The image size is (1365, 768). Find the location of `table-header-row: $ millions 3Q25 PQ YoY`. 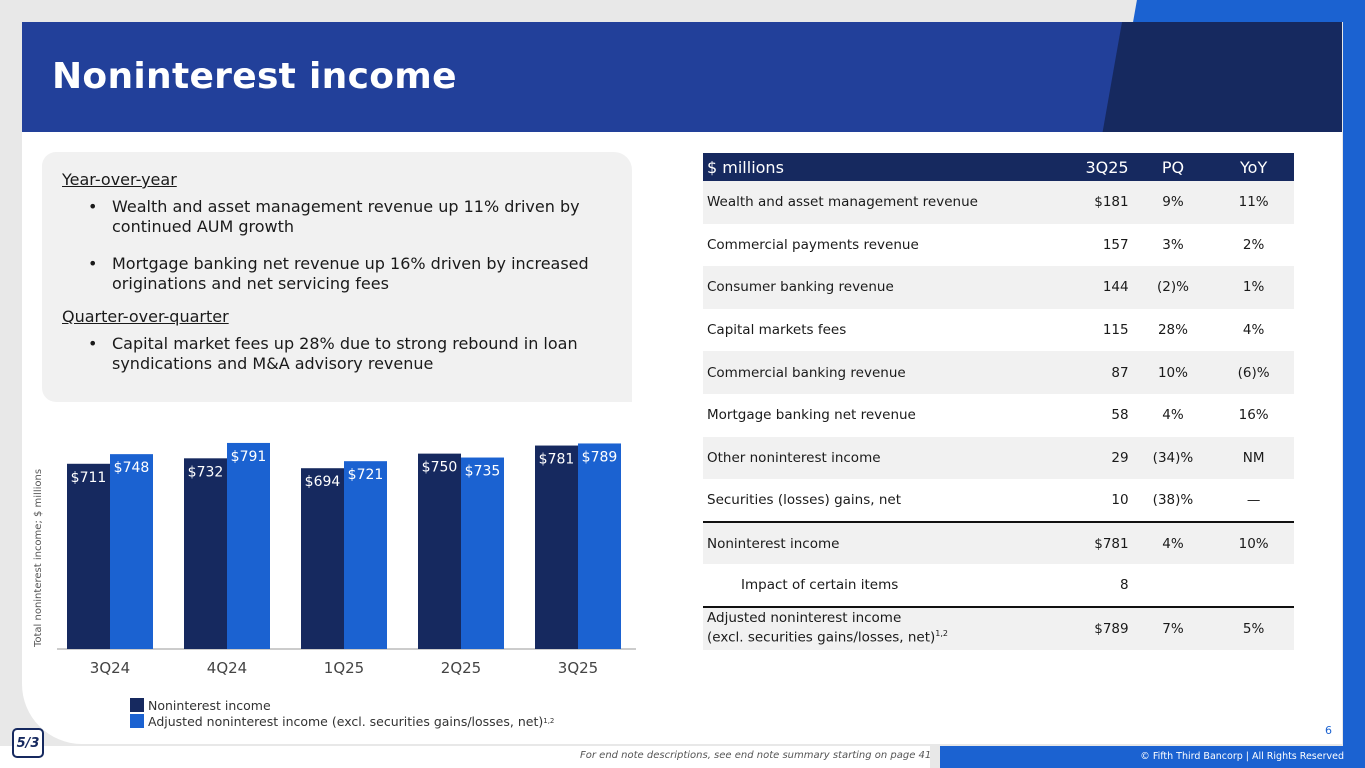

table-header-row: $ millions 3Q25 PQ YoY is located at coordinates (998, 167).